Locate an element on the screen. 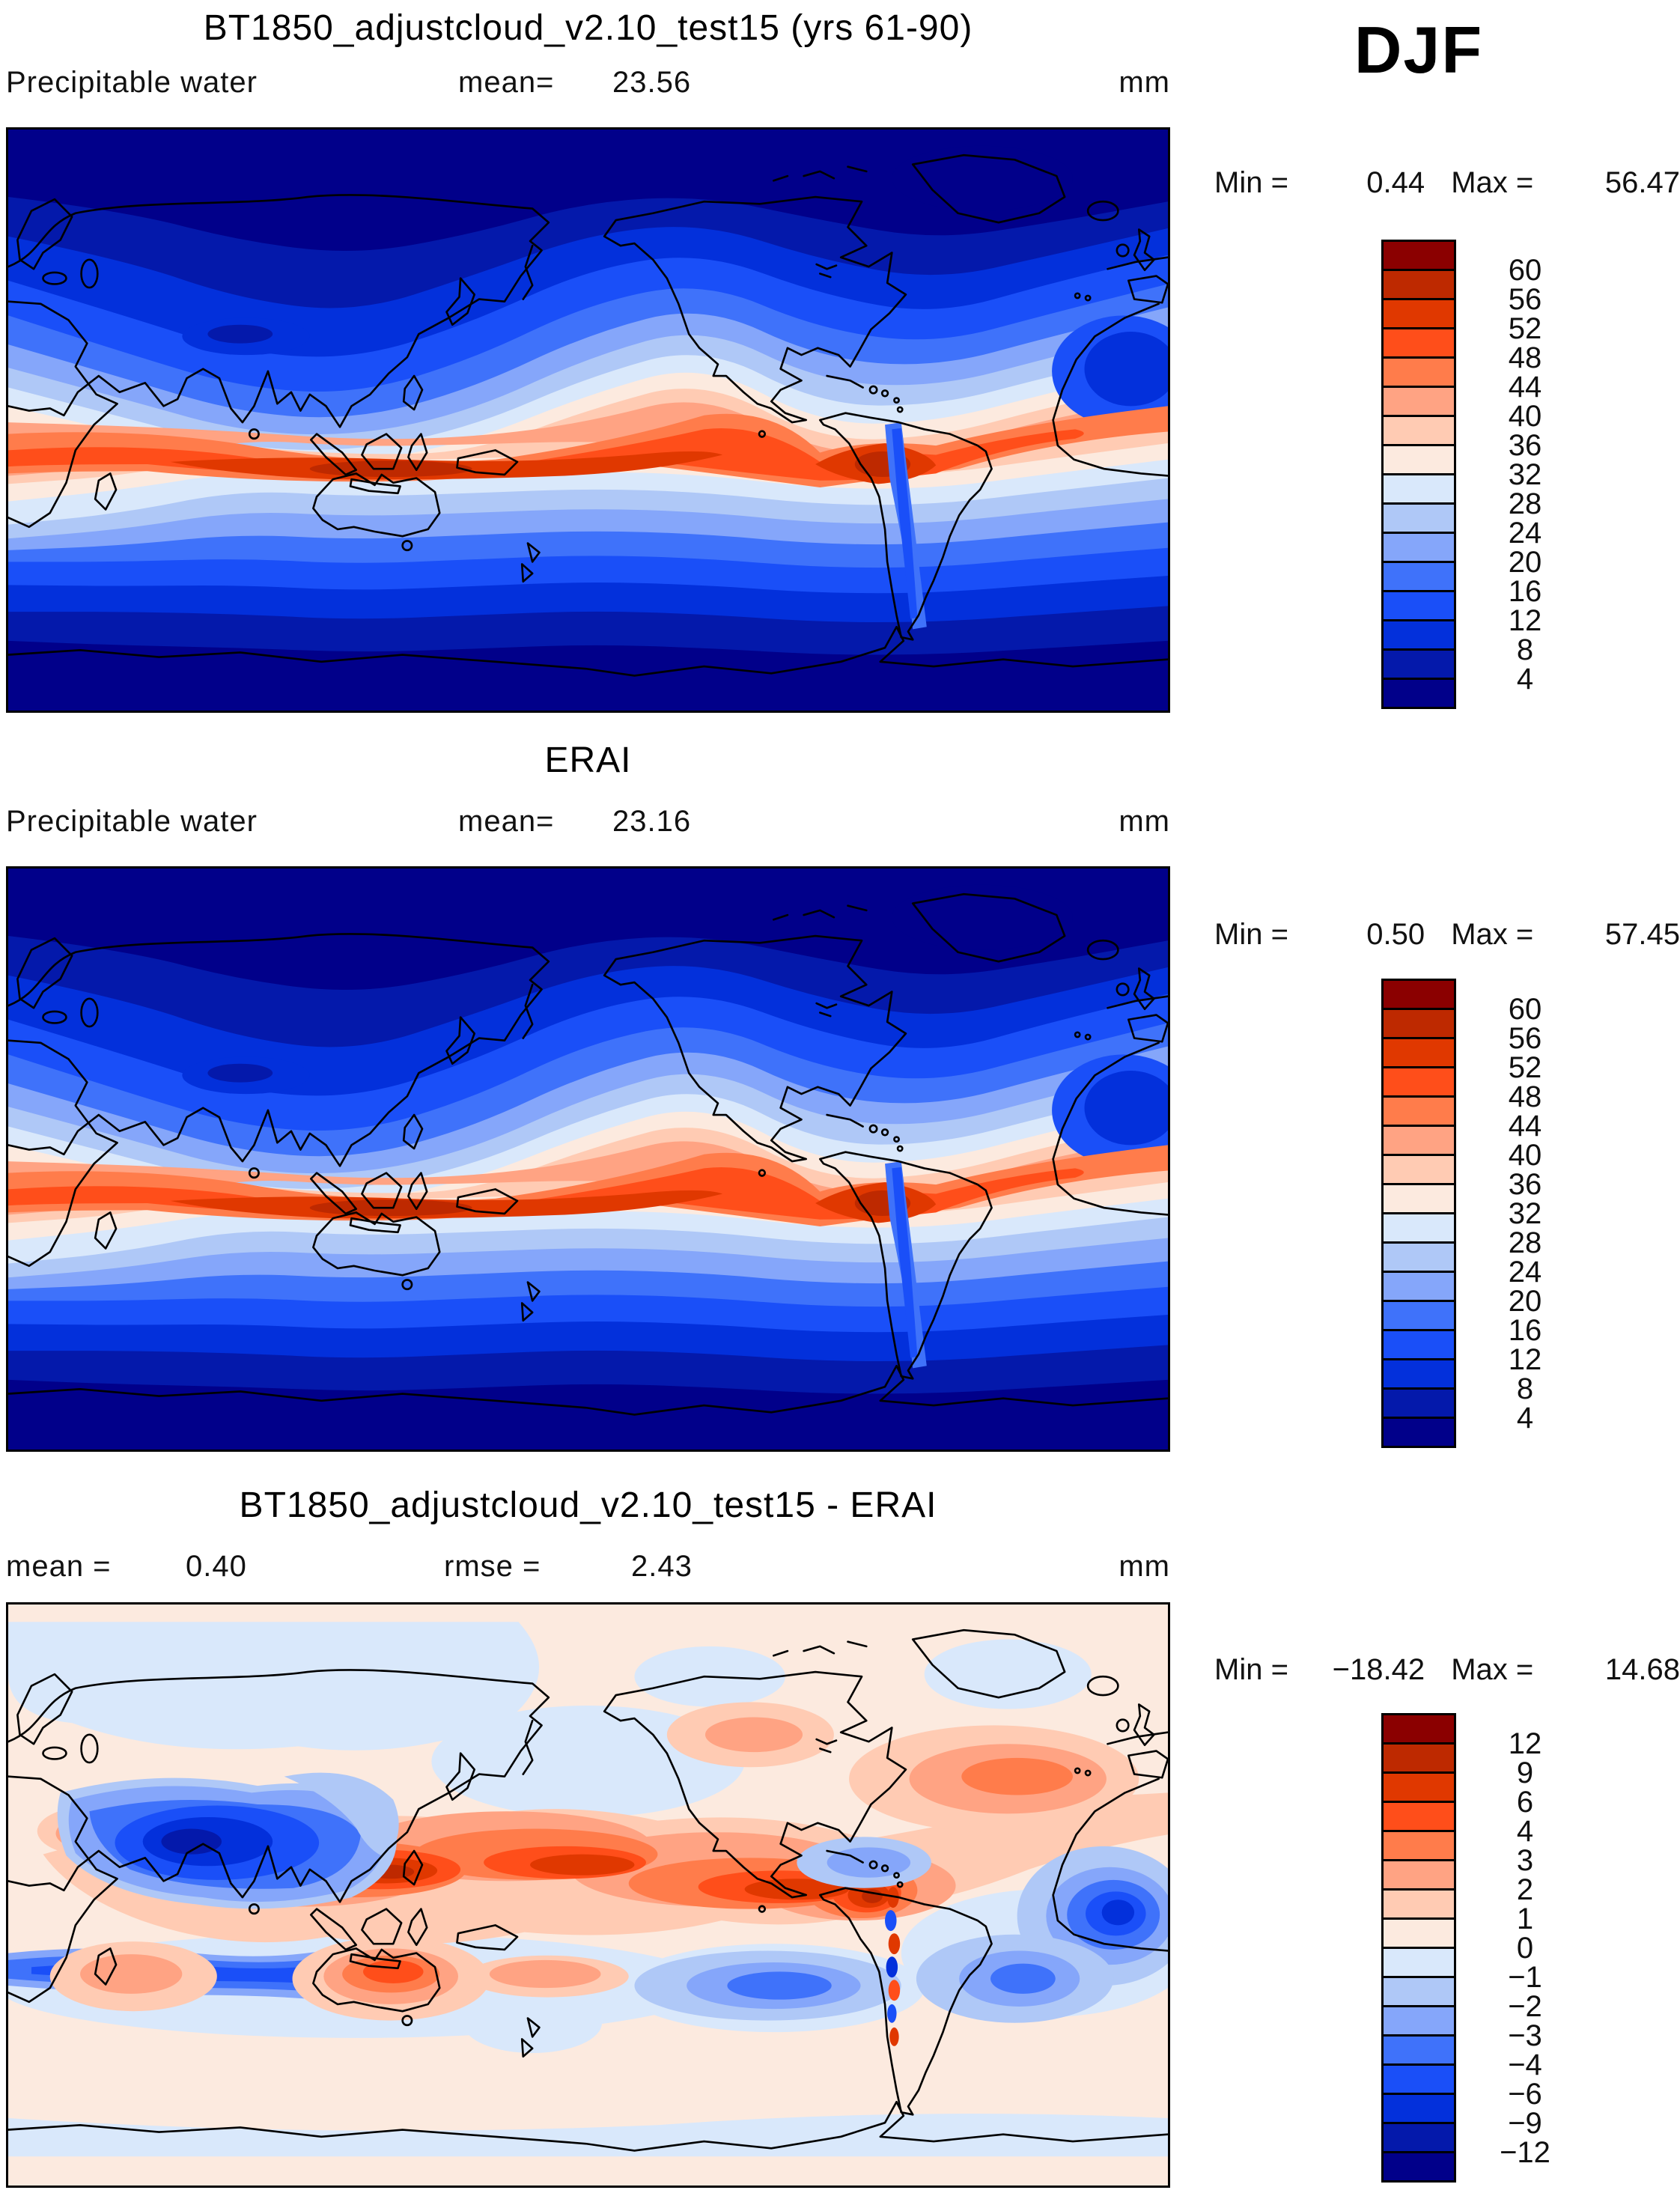 This screenshot has width=1680, height=2193. panel2-max-label: Max = is located at coordinates (1492, 934).